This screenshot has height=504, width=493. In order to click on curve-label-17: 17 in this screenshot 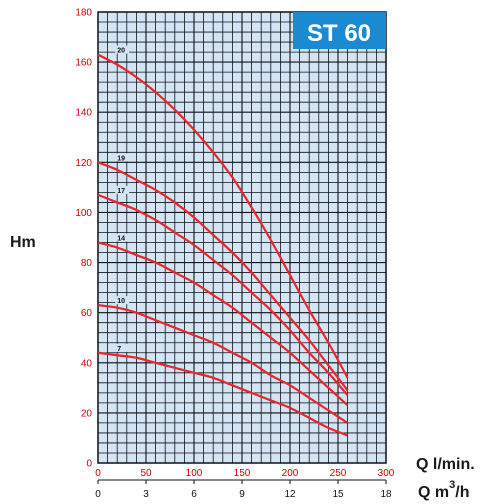, I will do `click(121, 191)`.